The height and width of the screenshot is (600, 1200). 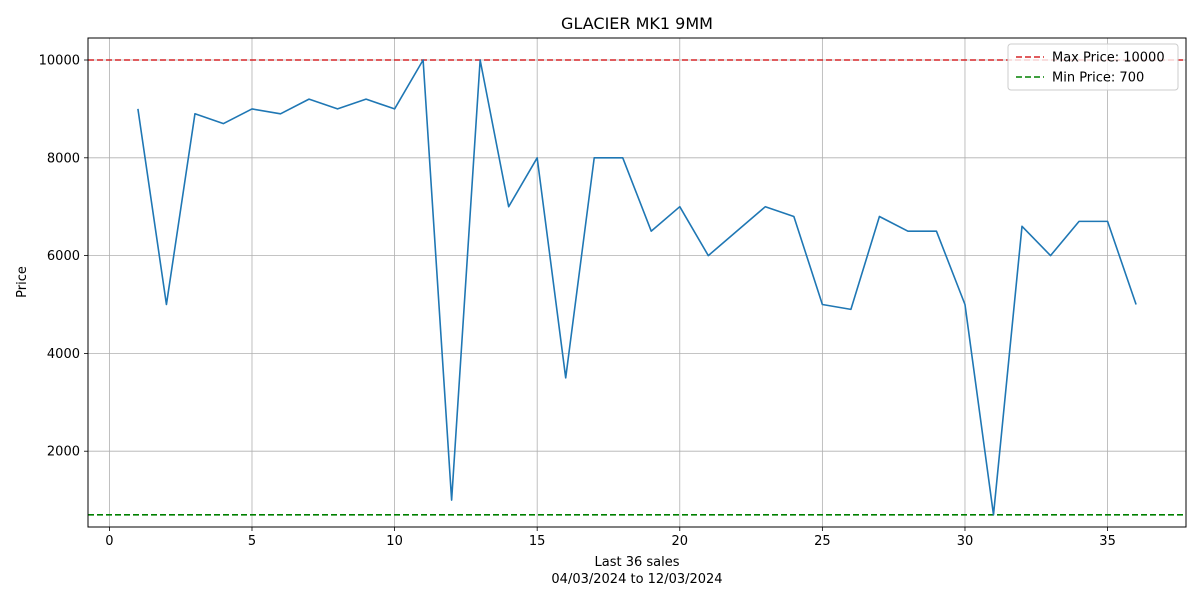 I want to click on x-tick-label: 20, so click(x=680, y=541).